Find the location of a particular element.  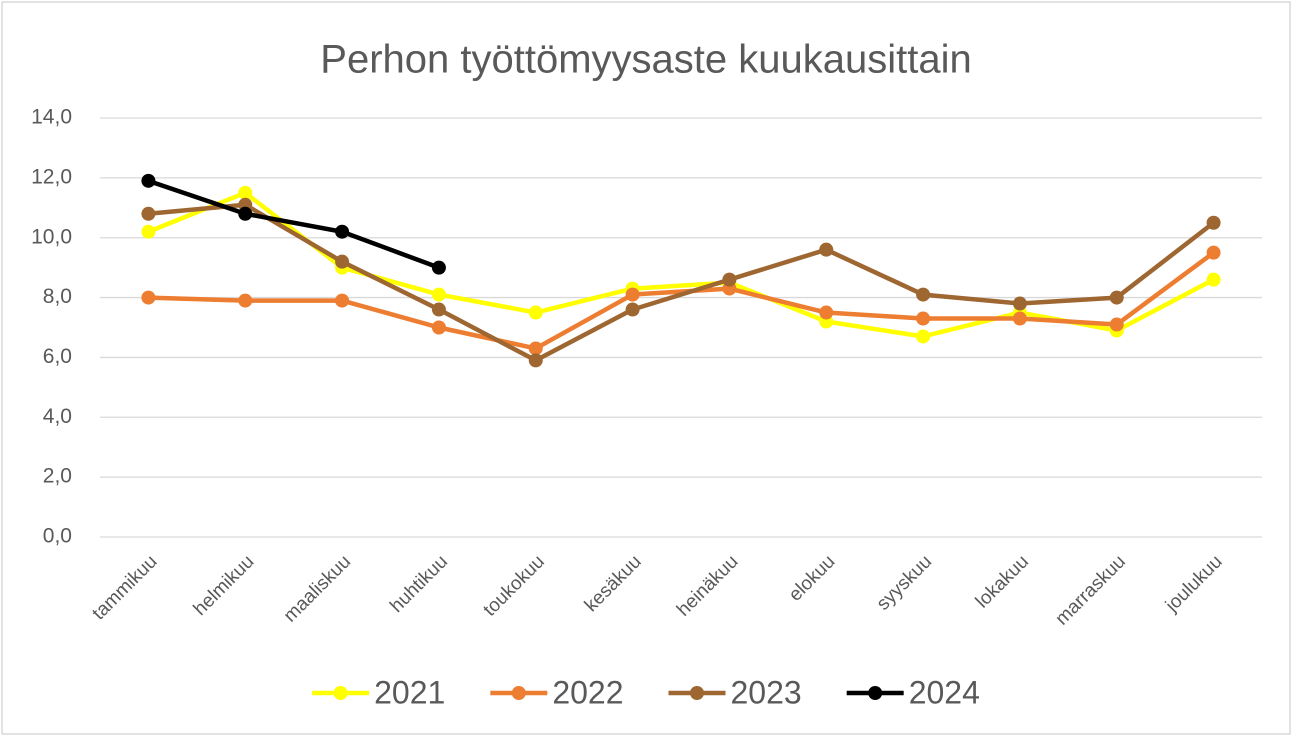

y-tick-label: 0,0 is located at coordinates (57, 536).